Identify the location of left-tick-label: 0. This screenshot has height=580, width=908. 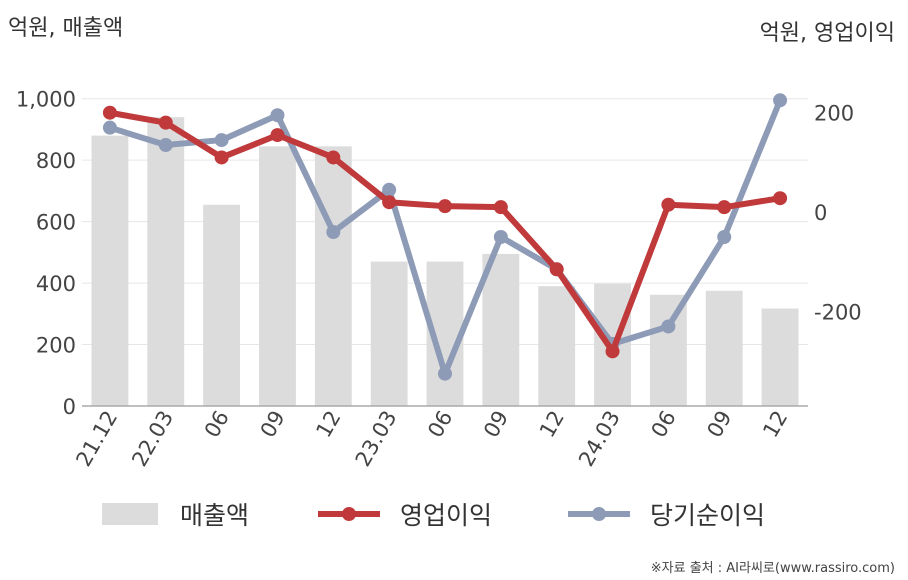
(69, 407).